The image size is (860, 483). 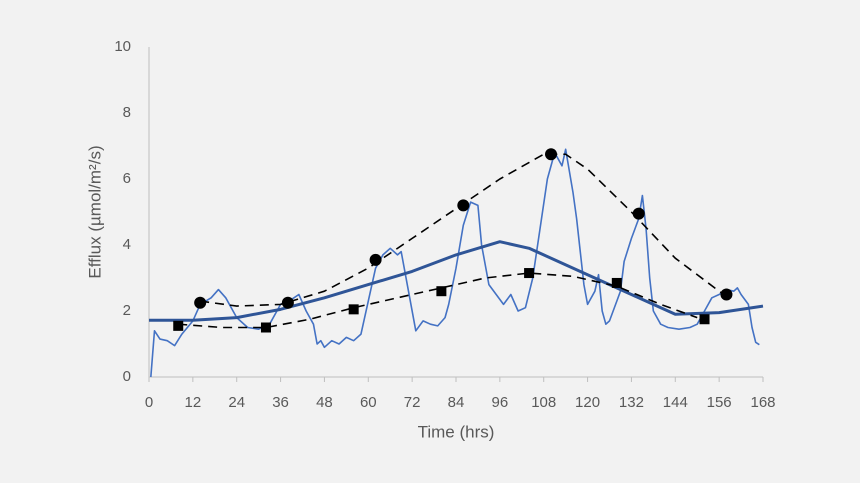 What do you see at coordinates (456, 431) in the screenshot?
I see `x-axis-label: Time (hrs)` at bounding box center [456, 431].